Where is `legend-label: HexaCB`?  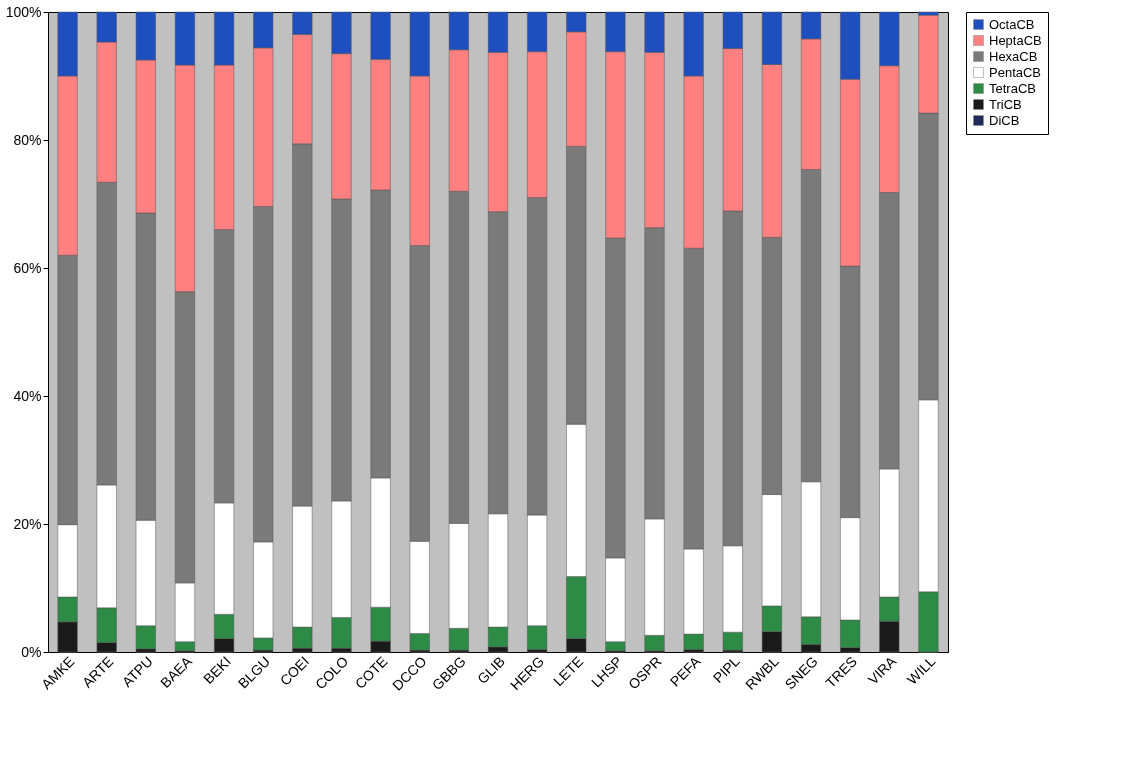 legend-label: HexaCB is located at coordinates (1013, 56).